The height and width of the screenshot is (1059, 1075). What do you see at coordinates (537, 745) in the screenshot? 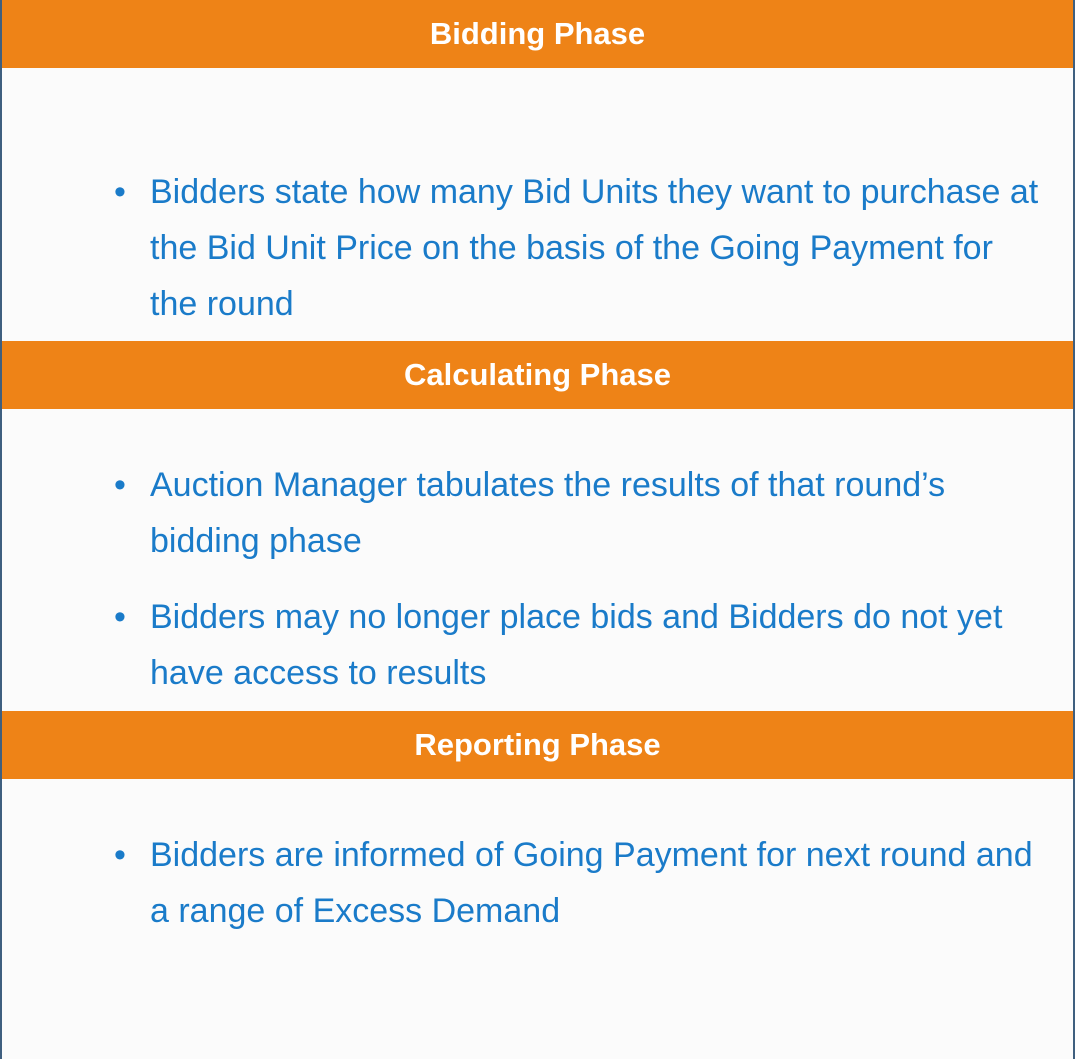
I see `phase-title: Reporting Phase` at bounding box center [537, 745].